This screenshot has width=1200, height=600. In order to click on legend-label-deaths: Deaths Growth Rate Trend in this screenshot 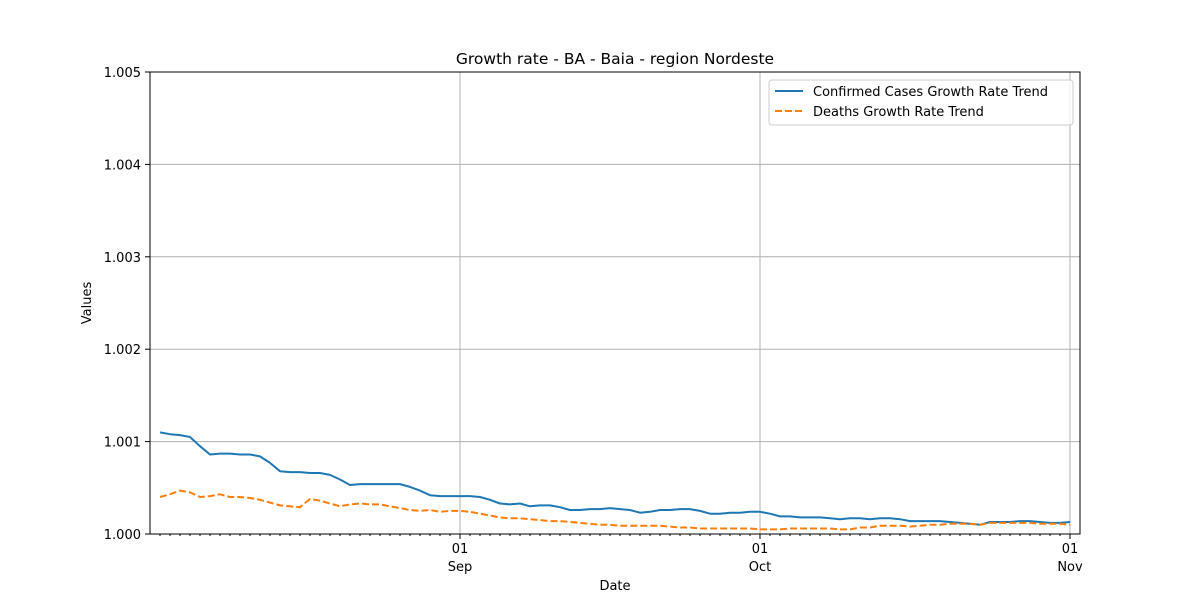, I will do `click(898, 112)`.